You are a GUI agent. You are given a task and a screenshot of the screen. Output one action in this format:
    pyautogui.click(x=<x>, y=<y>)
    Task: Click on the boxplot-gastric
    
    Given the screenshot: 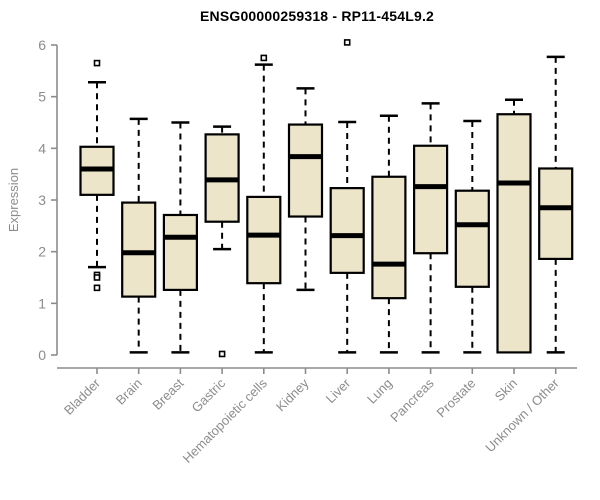 What is the action you would take?
    pyautogui.click(x=222, y=241)
    